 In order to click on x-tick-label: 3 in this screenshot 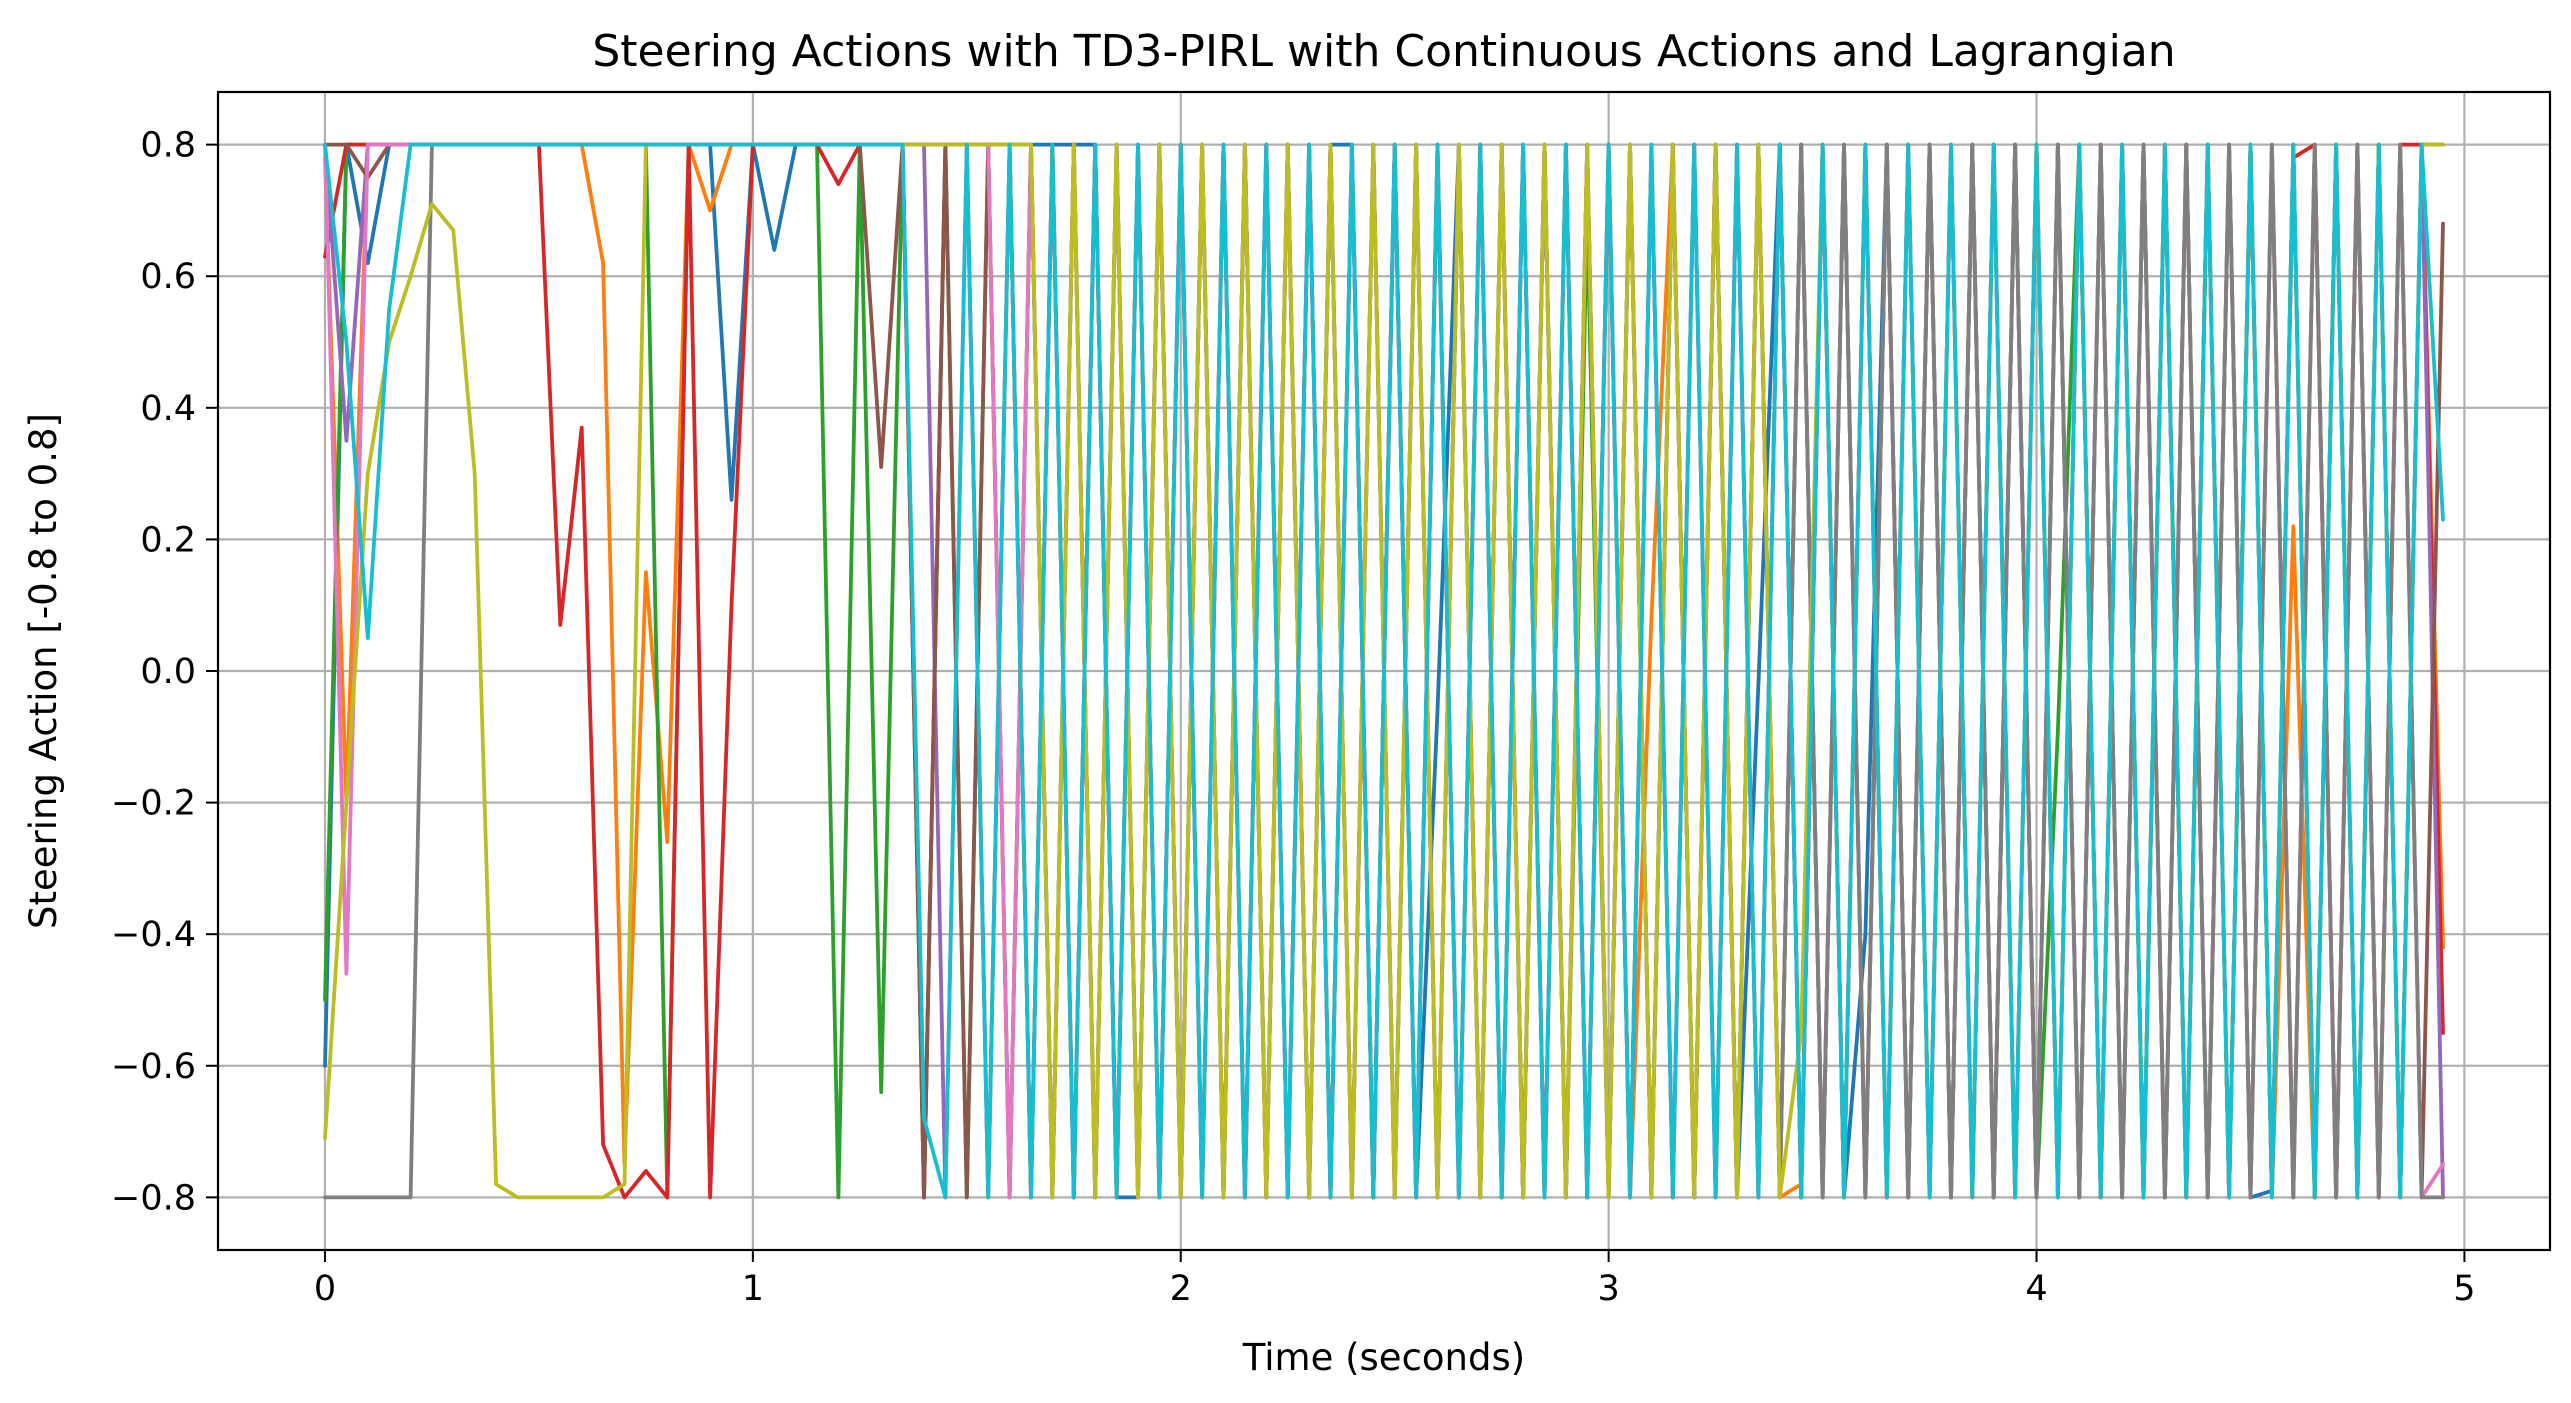, I will do `click(1609, 1289)`.